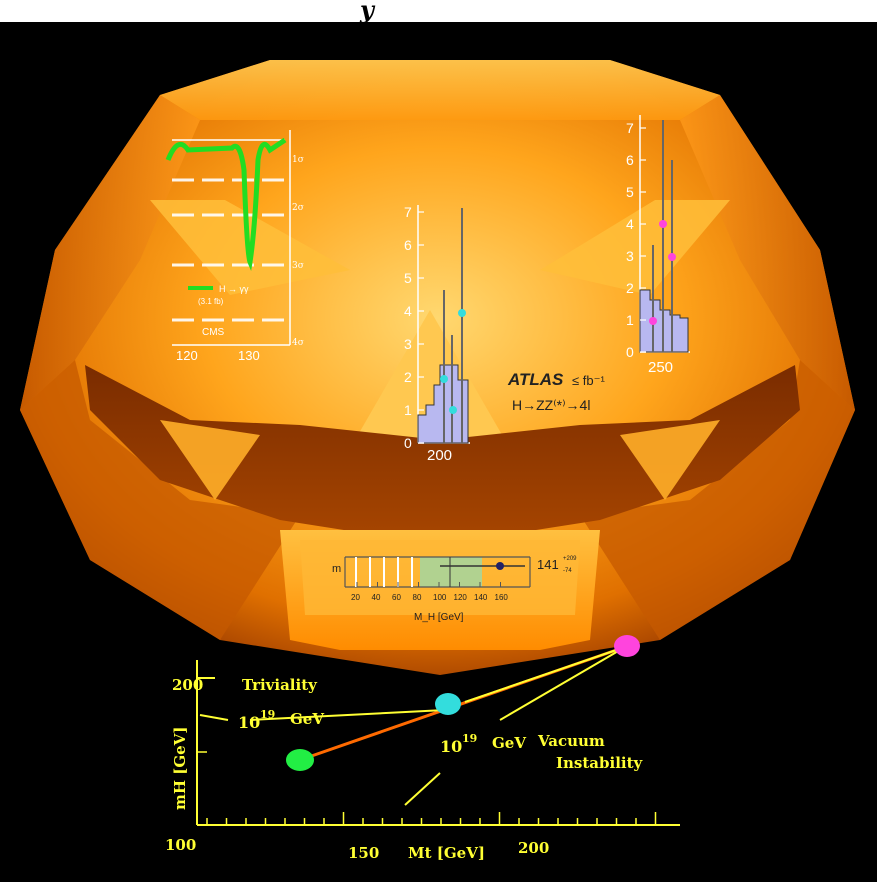 The width and height of the screenshot is (877, 882). Describe the element at coordinates (446, 853) in the screenshot. I see `bounds-x-label: Mt [GeV]` at that location.